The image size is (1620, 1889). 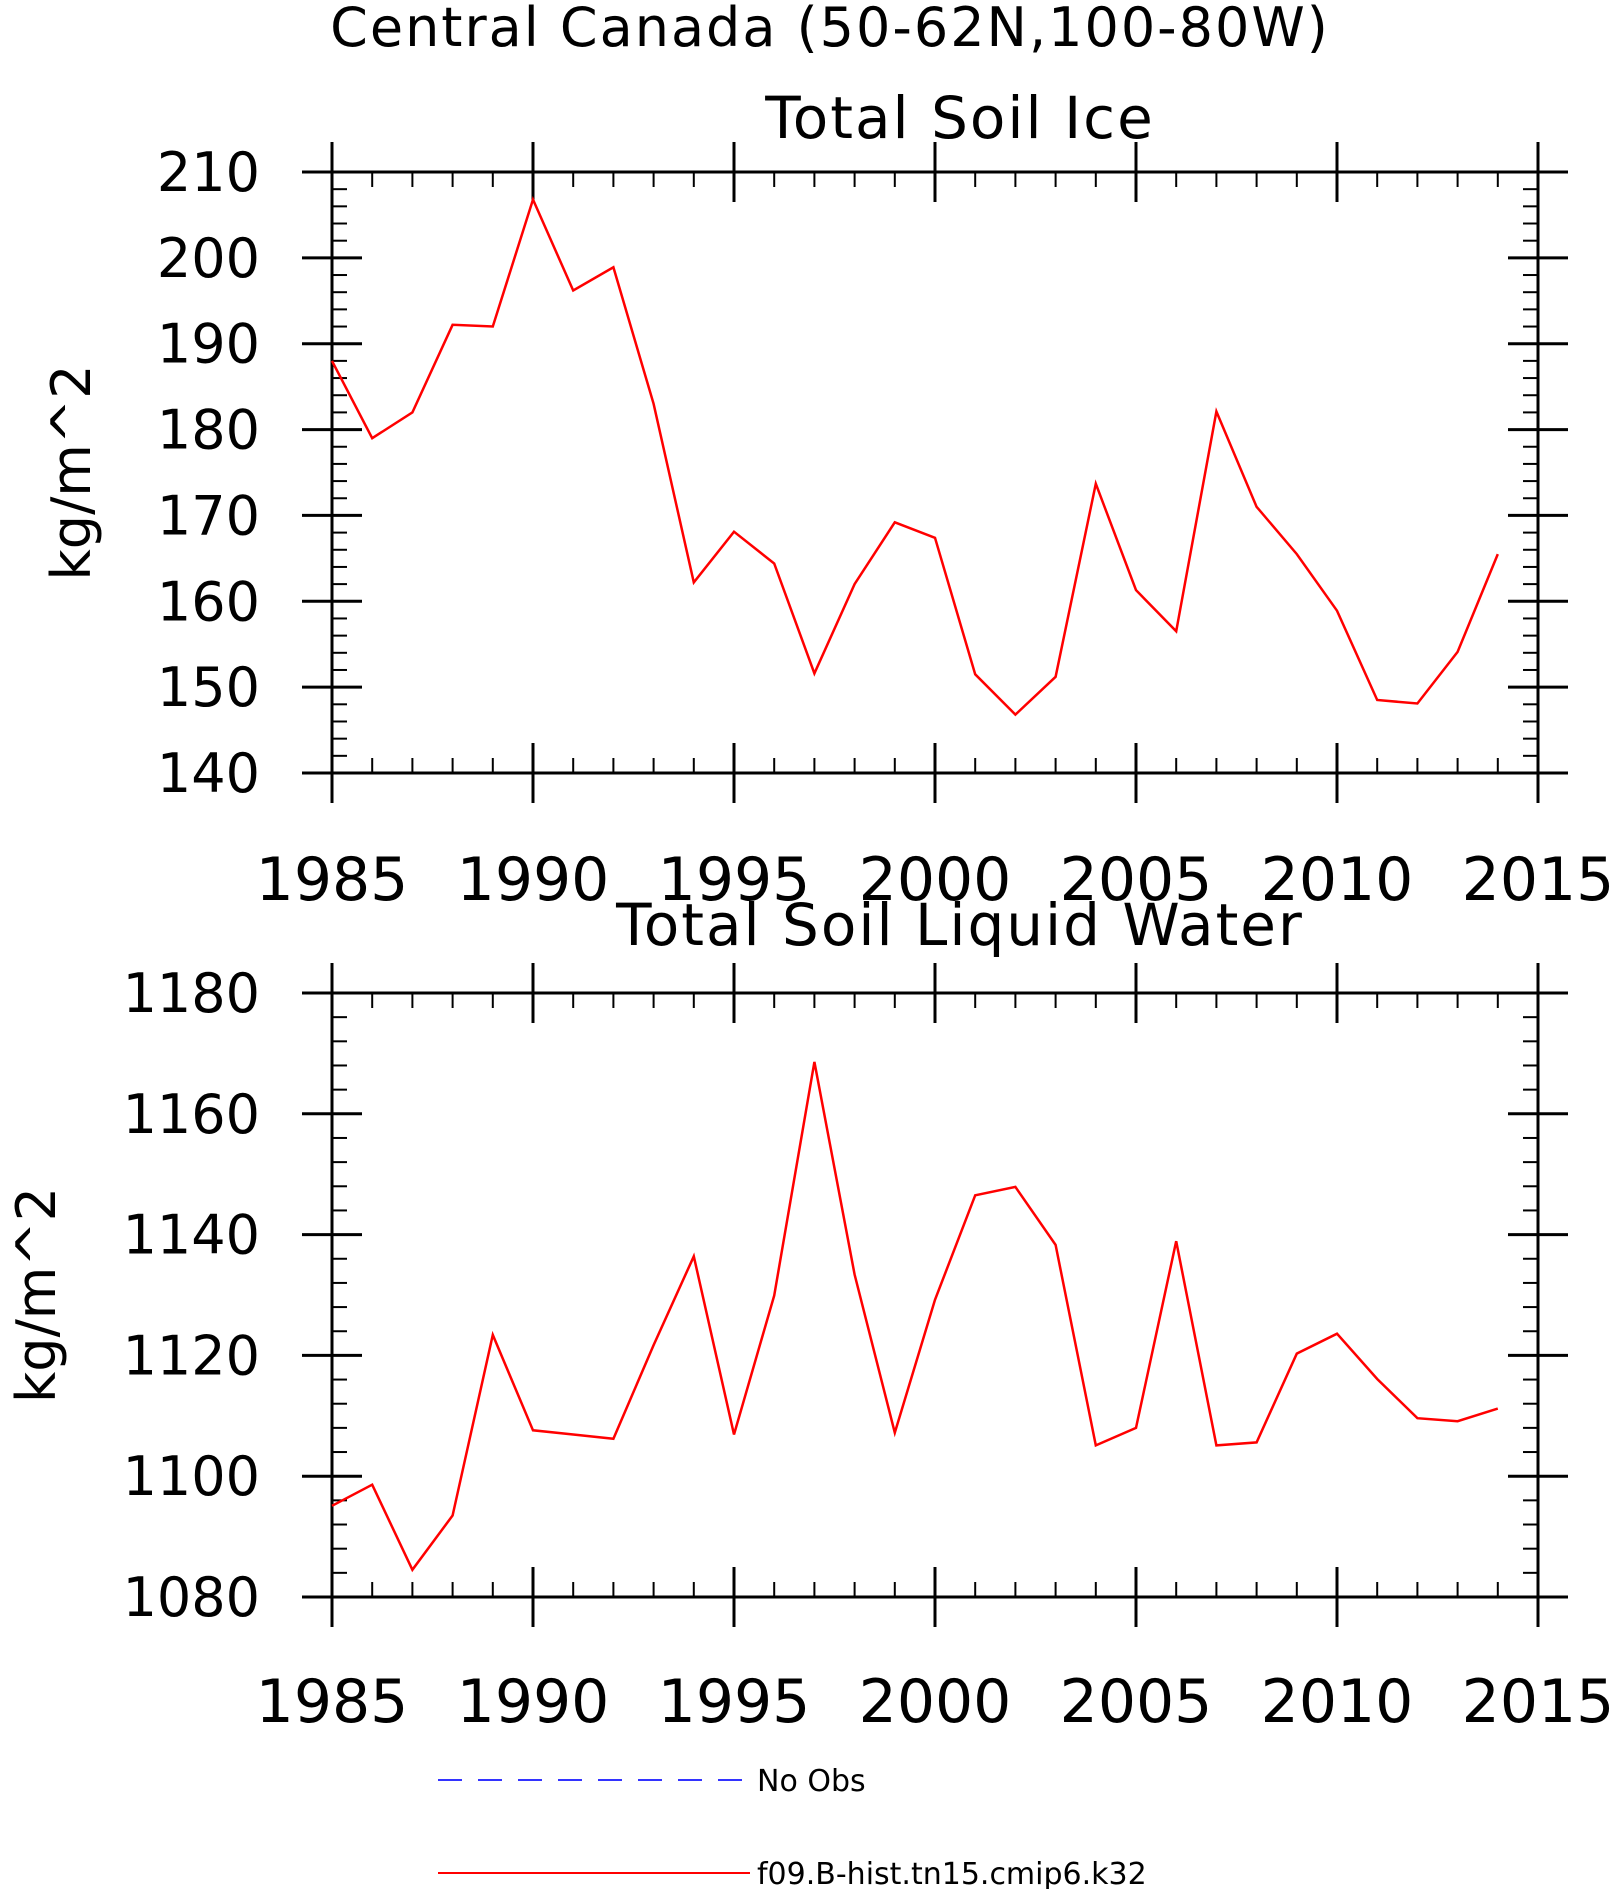 I want to click on panel-title: Total Soil Liquid Water, so click(x=959, y=925).